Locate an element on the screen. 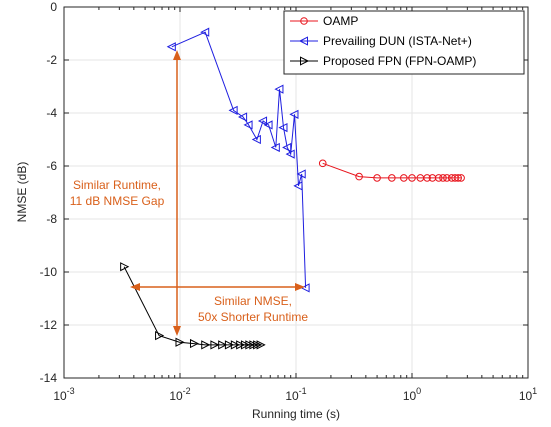  annotation-runtime-line1: Similar Runtime, is located at coordinates (117, 185).